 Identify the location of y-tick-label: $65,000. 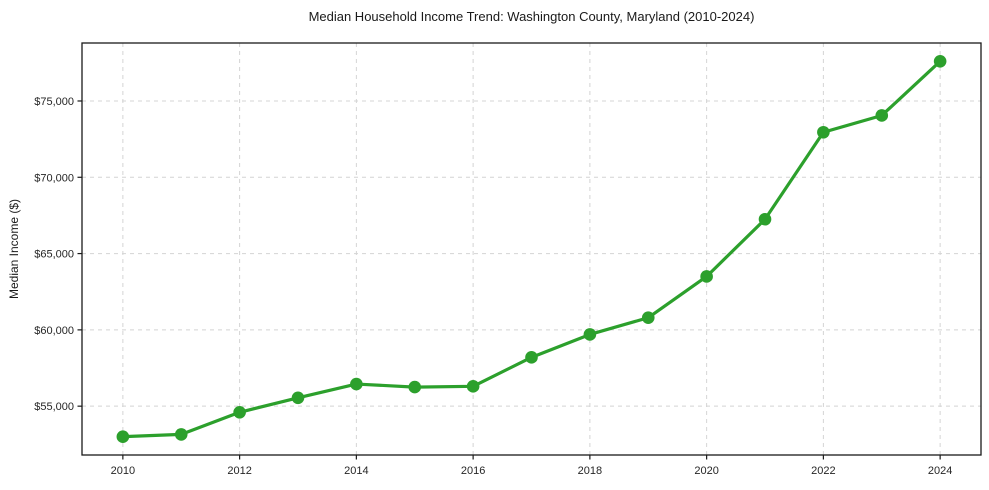
(54, 255).